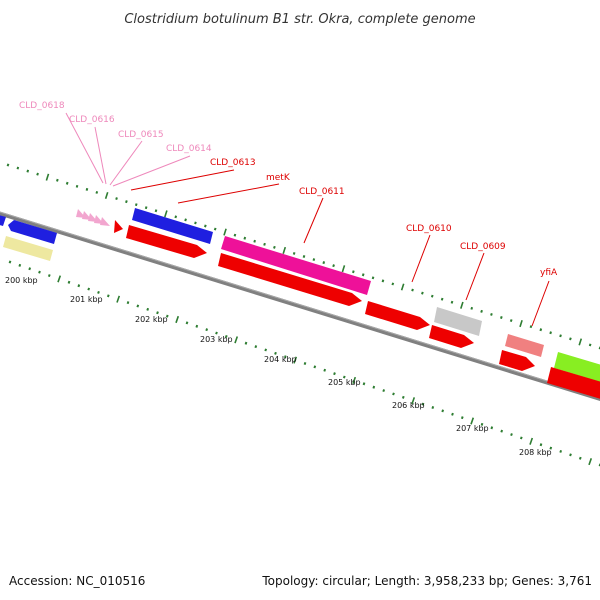 The height and width of the screenshot is (600, 600). I want to click on feature-khaki, so click(28, 248).